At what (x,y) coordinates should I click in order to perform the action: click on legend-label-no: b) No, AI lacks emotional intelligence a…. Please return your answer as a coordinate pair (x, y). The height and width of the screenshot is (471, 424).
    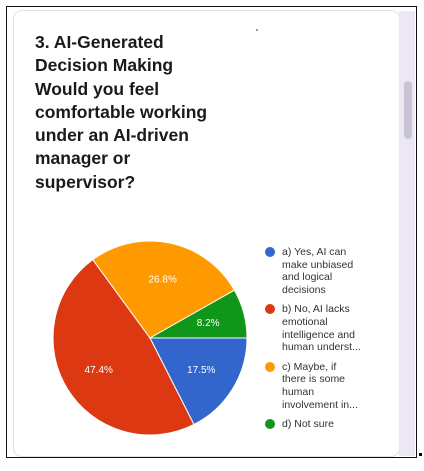
    Looking at the image, I should click on (321, 328).